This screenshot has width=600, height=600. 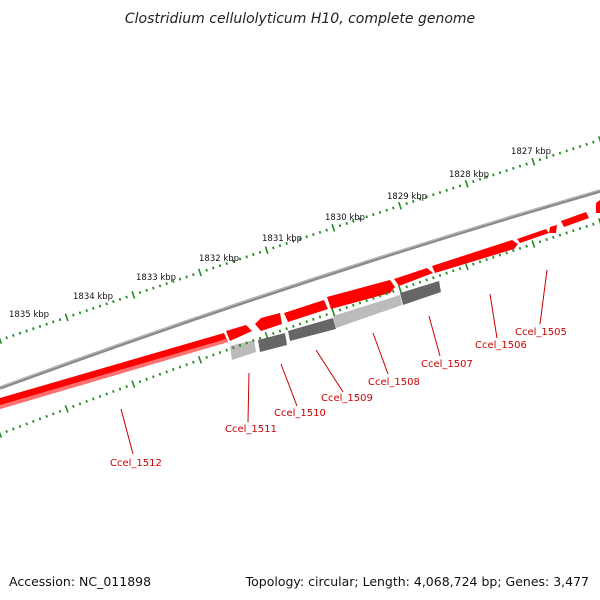 I want to click on gene-label-ccel-1508: Ccel_1508, so click(x=394, y=382).